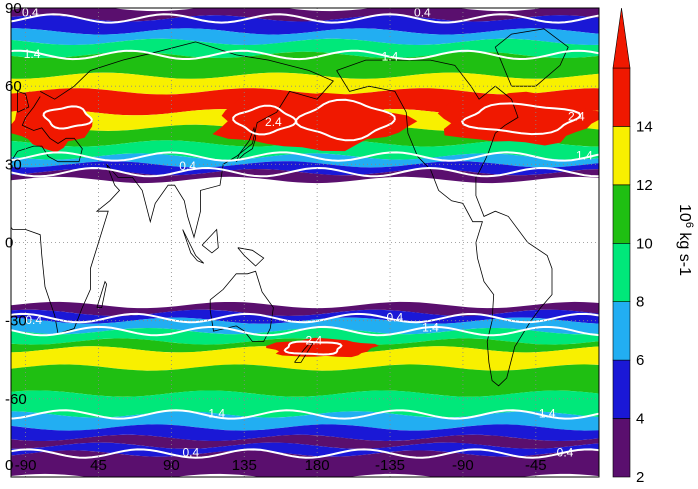  I want to click on colorbar-tick-label: 14, so click(644, 126).